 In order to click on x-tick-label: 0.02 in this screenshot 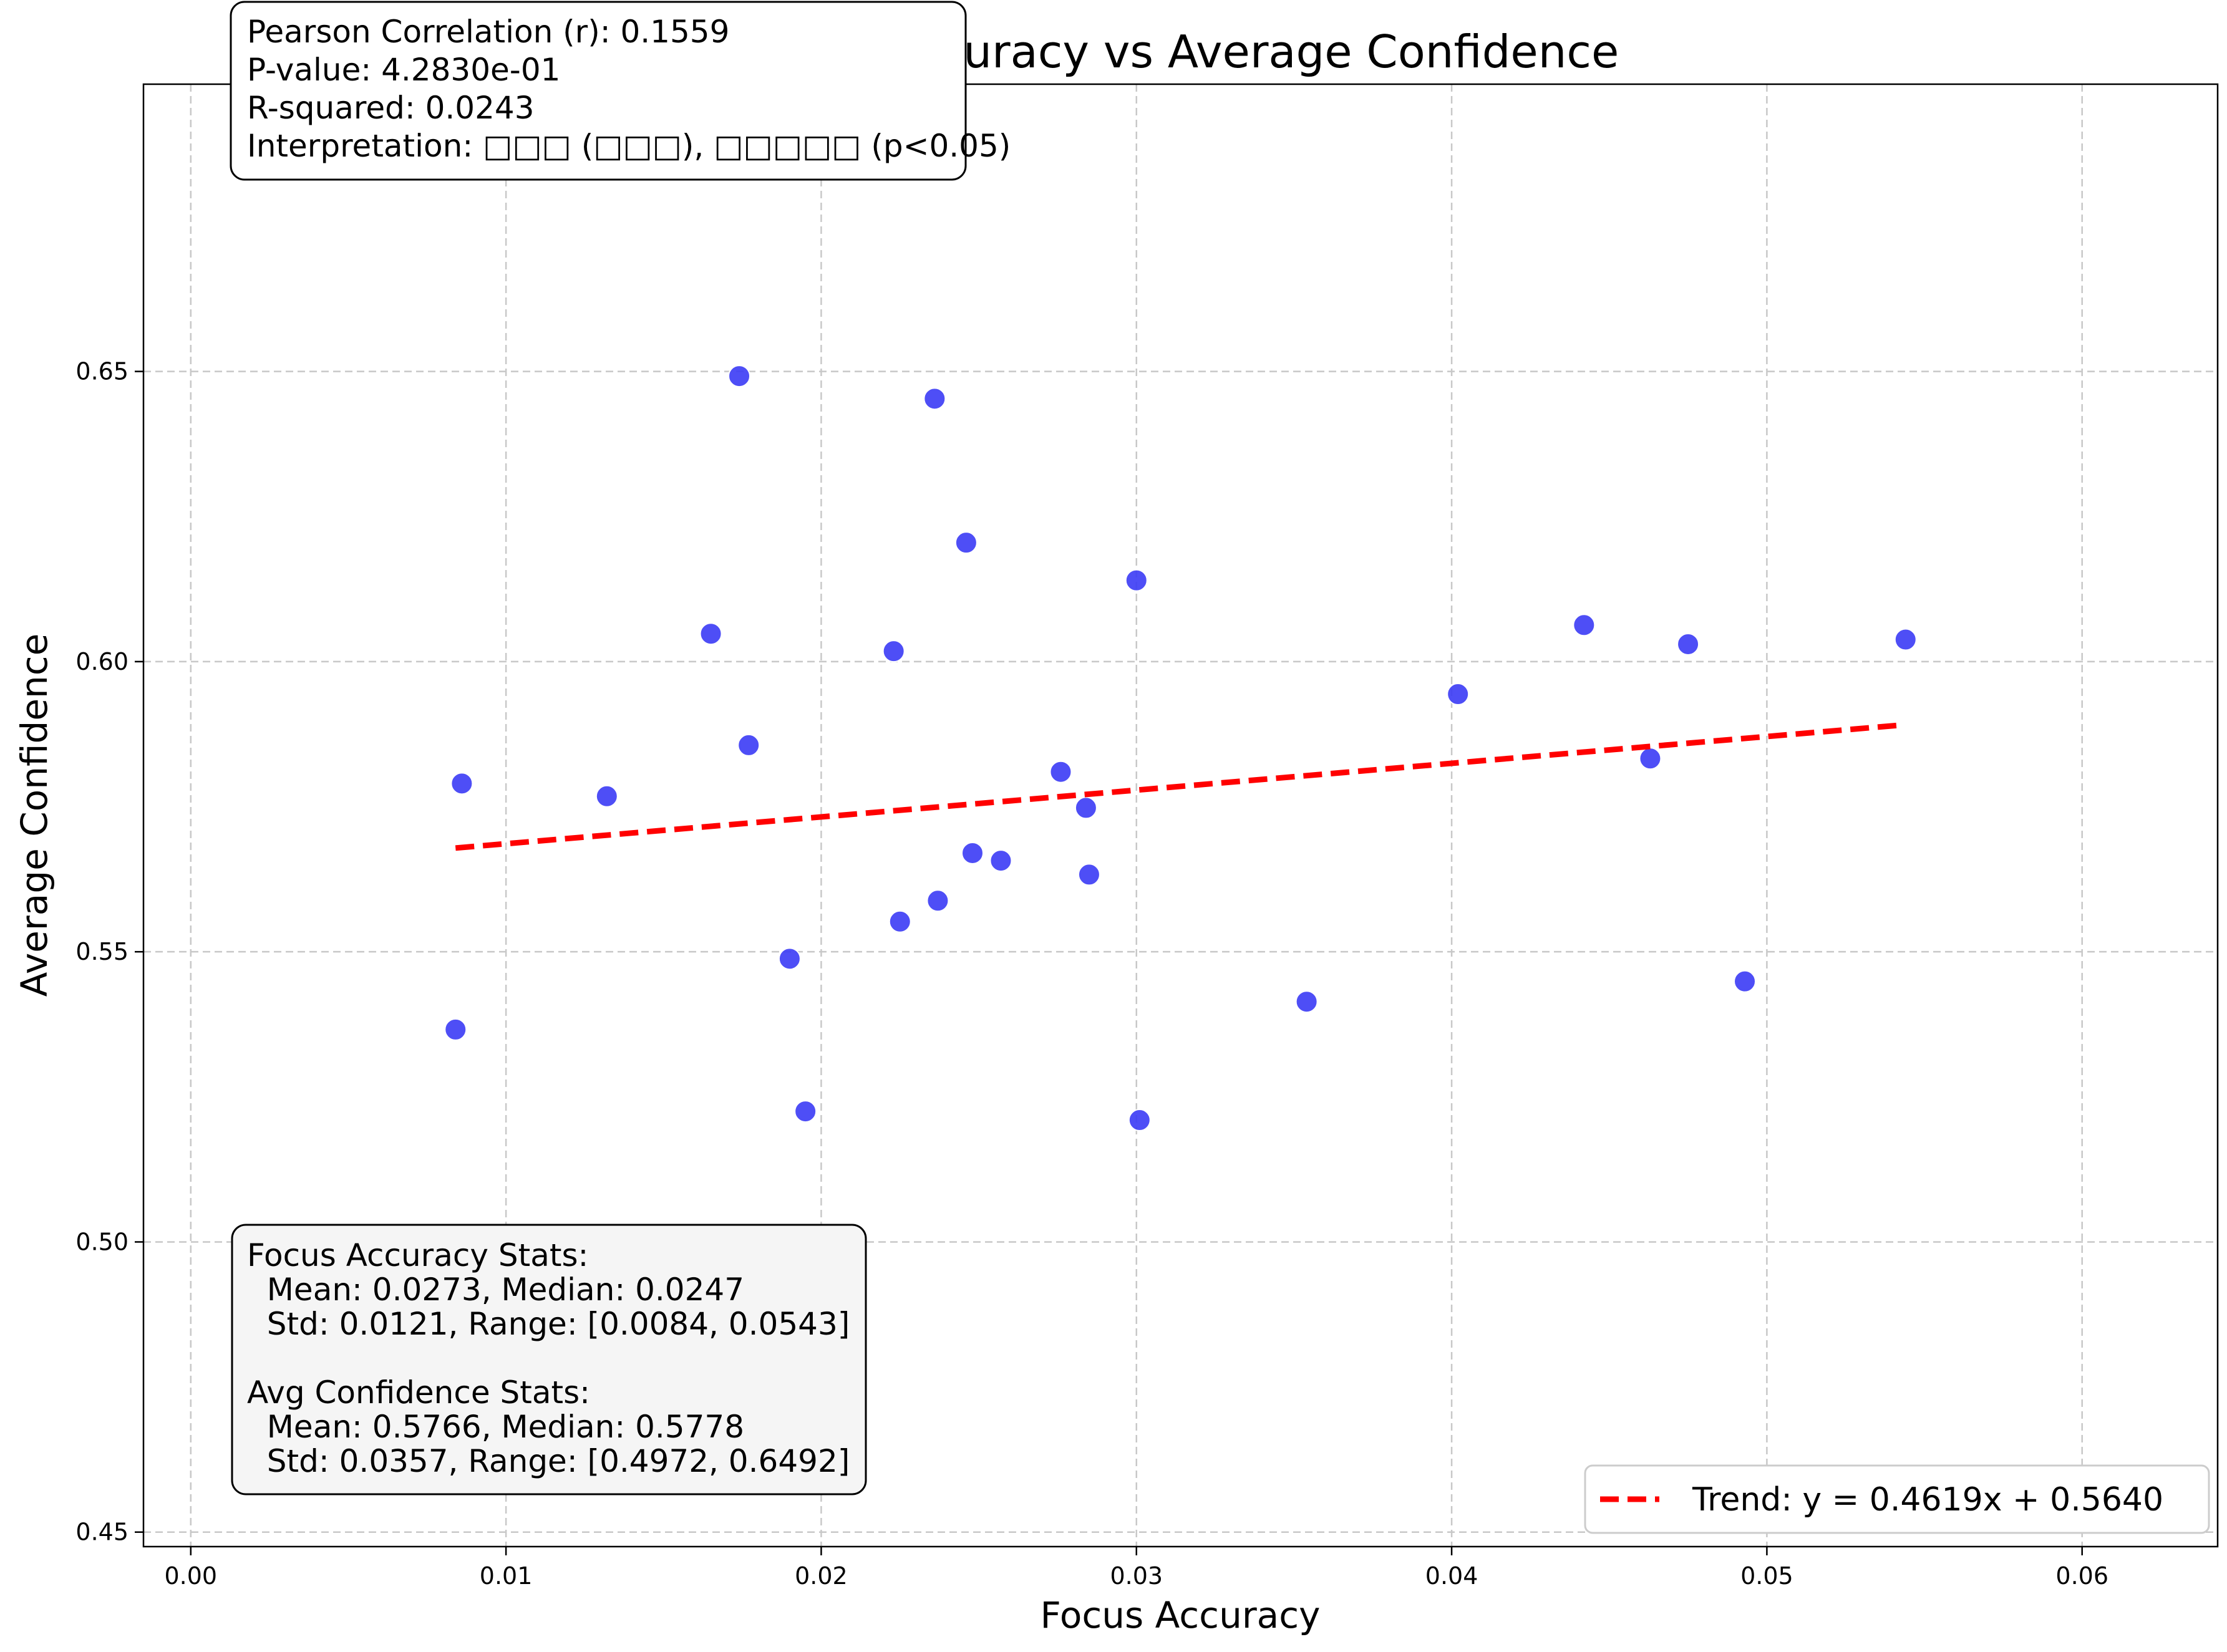, I will do `click(821, 1576)`.